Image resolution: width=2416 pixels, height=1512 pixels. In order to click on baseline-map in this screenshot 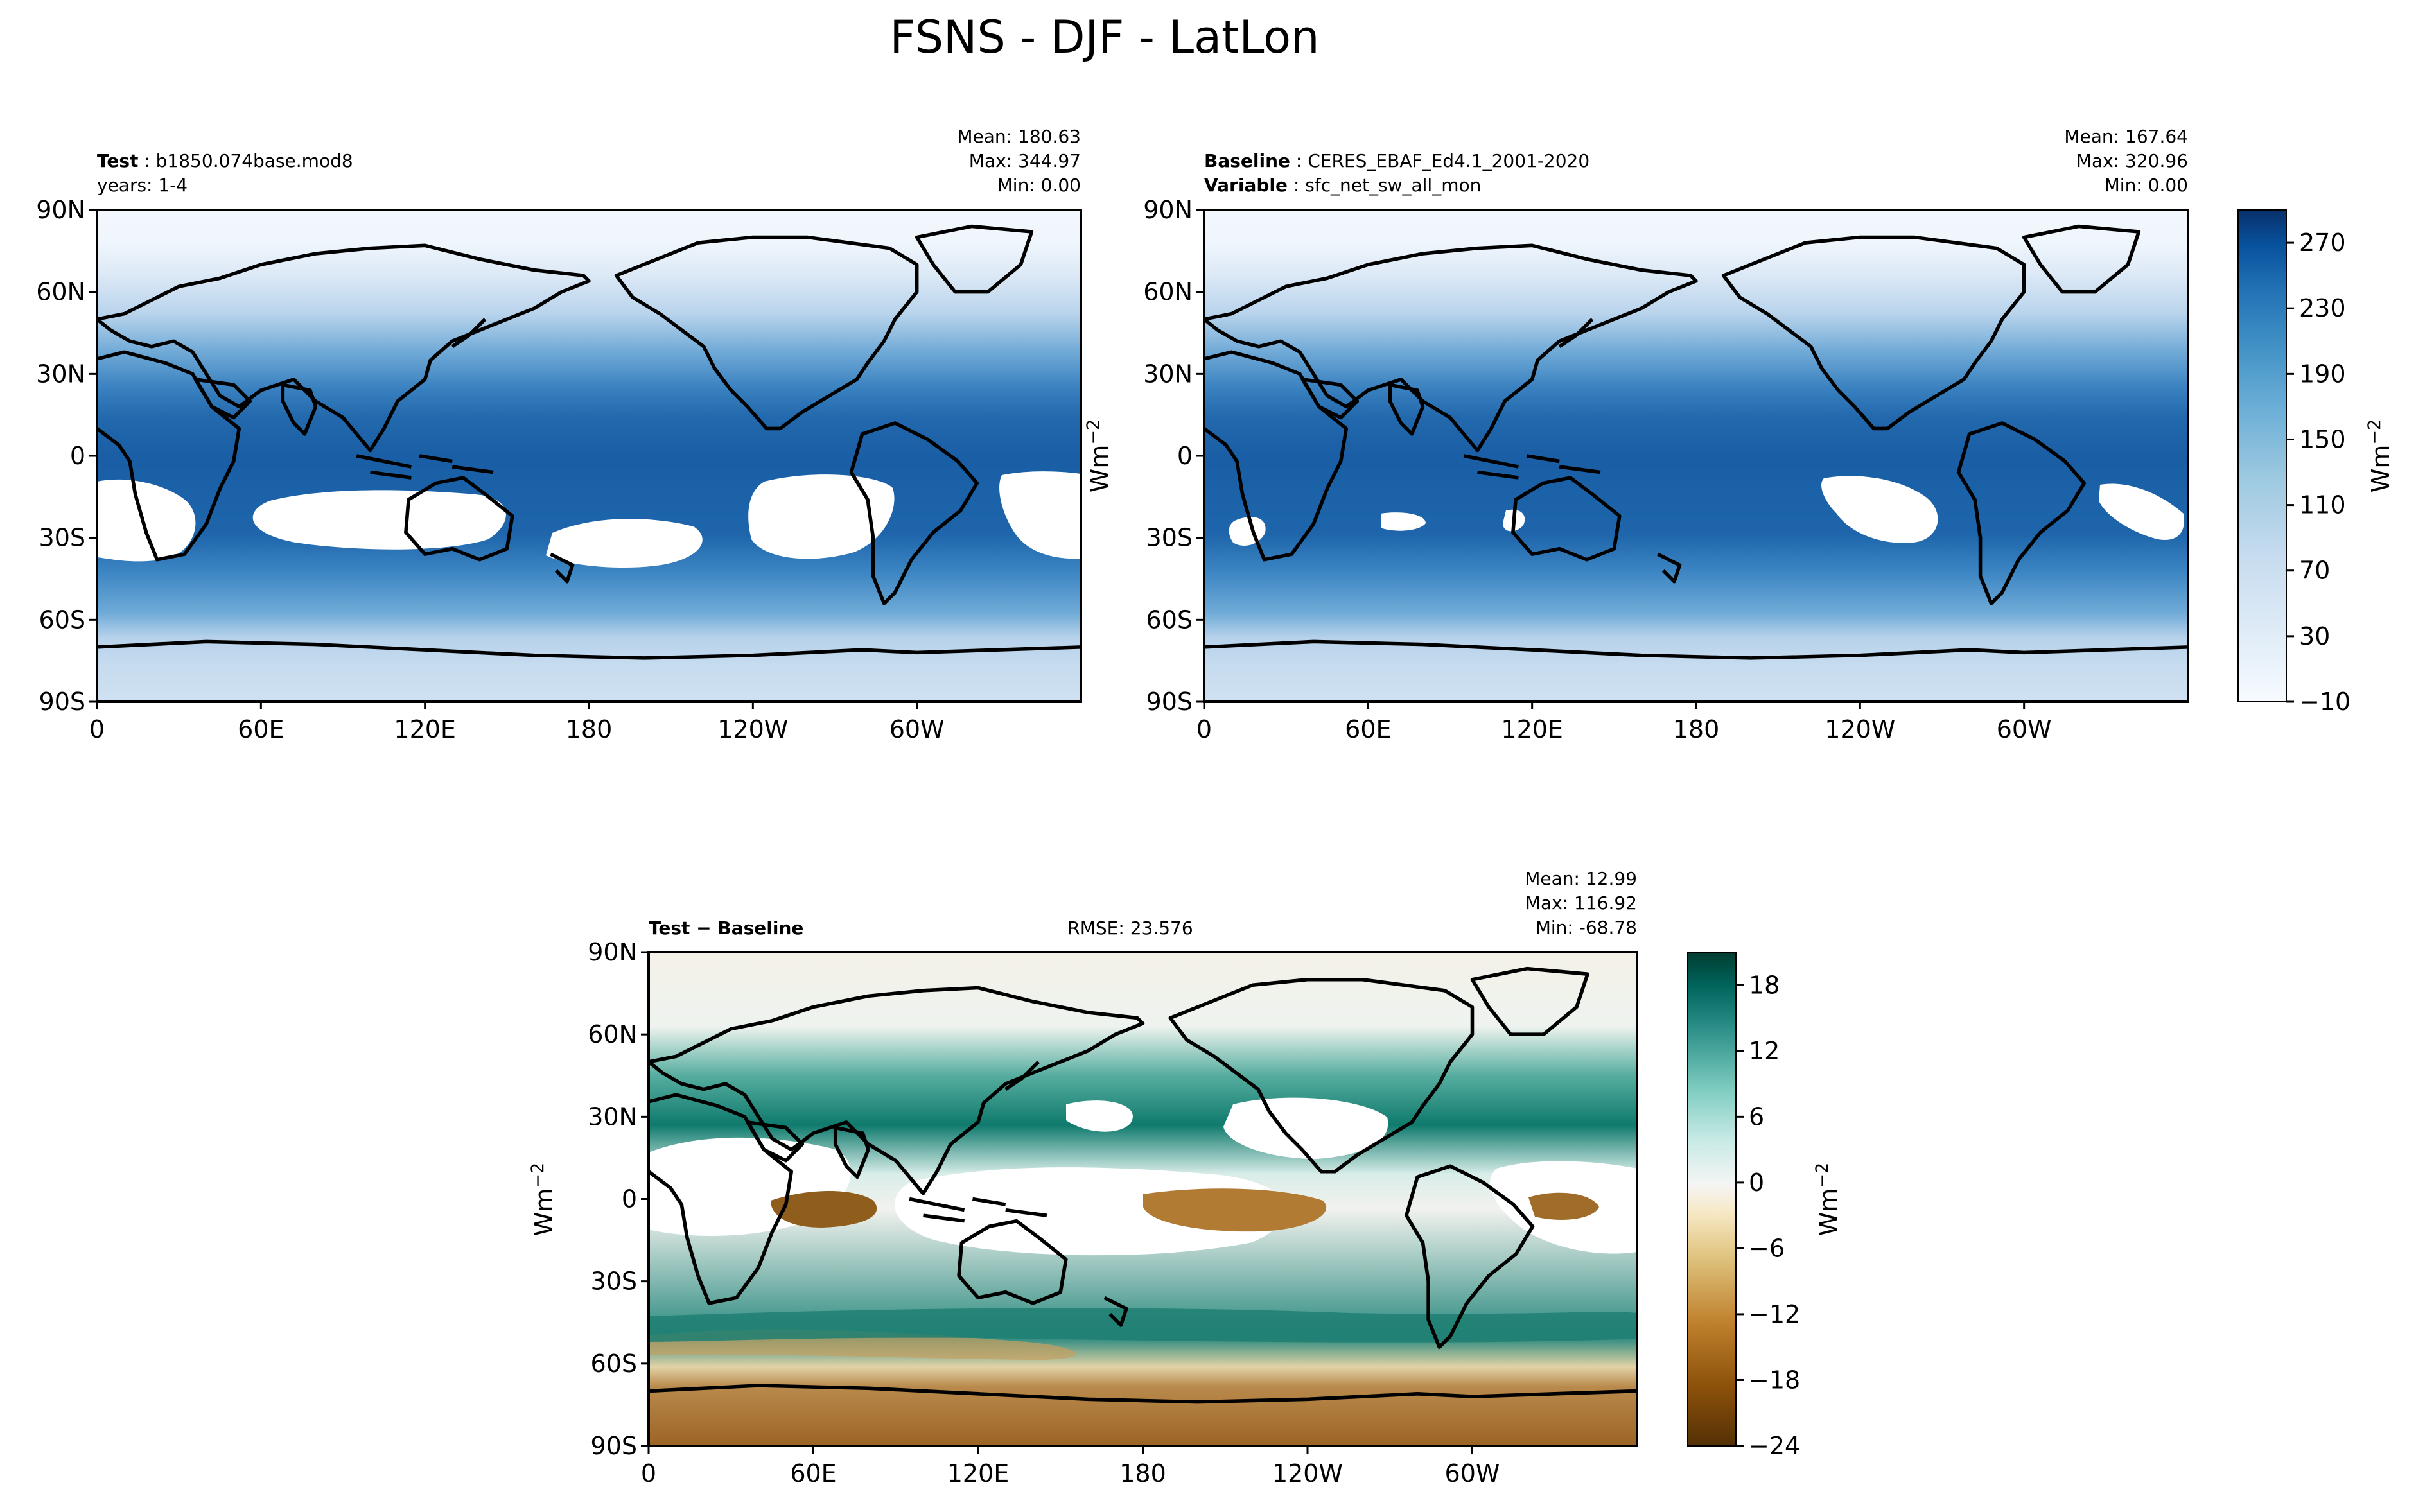, I will do `click(1696, 456)`.